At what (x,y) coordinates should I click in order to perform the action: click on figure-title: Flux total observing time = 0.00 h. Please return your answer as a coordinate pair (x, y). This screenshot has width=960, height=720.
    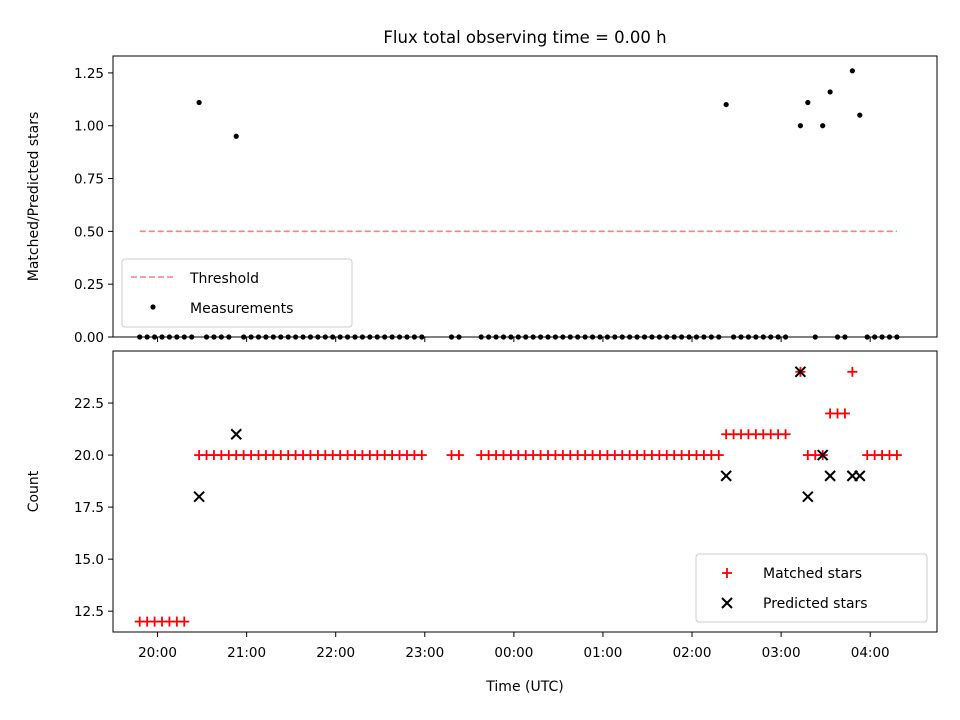
    Looking at the image, I should click on (524, 37).